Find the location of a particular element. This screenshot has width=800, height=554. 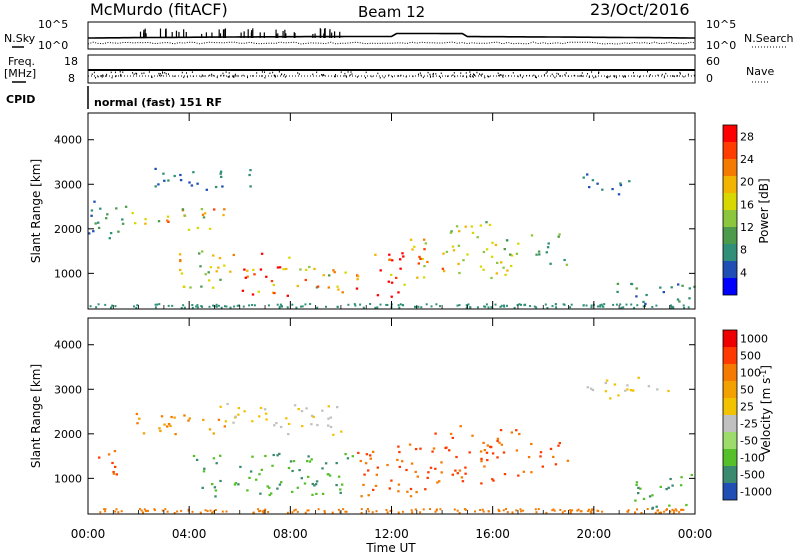

time-axis-label: Time UT is located at coordinates (390, 547).